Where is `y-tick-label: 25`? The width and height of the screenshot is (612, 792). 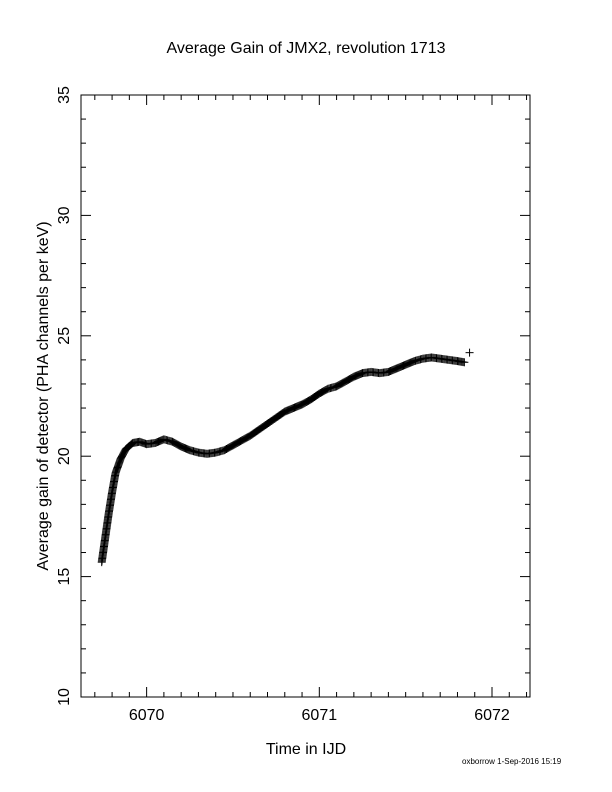
y-tick-label: 25 is located at coordinates (64, 336).